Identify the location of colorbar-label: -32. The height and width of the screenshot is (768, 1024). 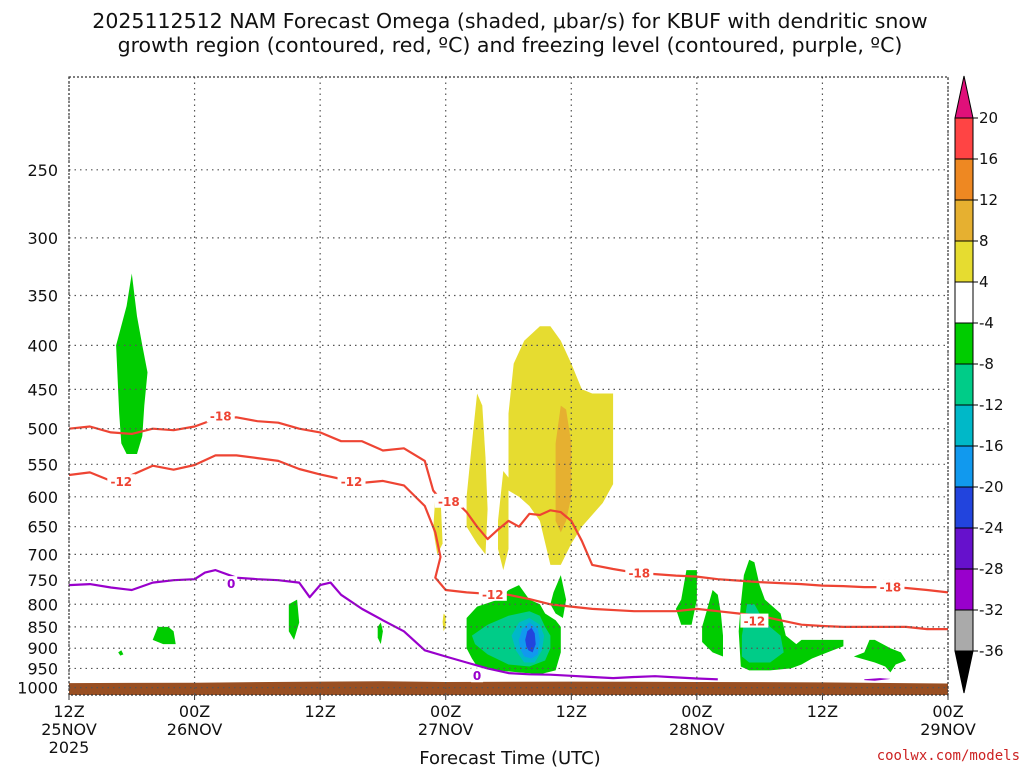
(991, 610).